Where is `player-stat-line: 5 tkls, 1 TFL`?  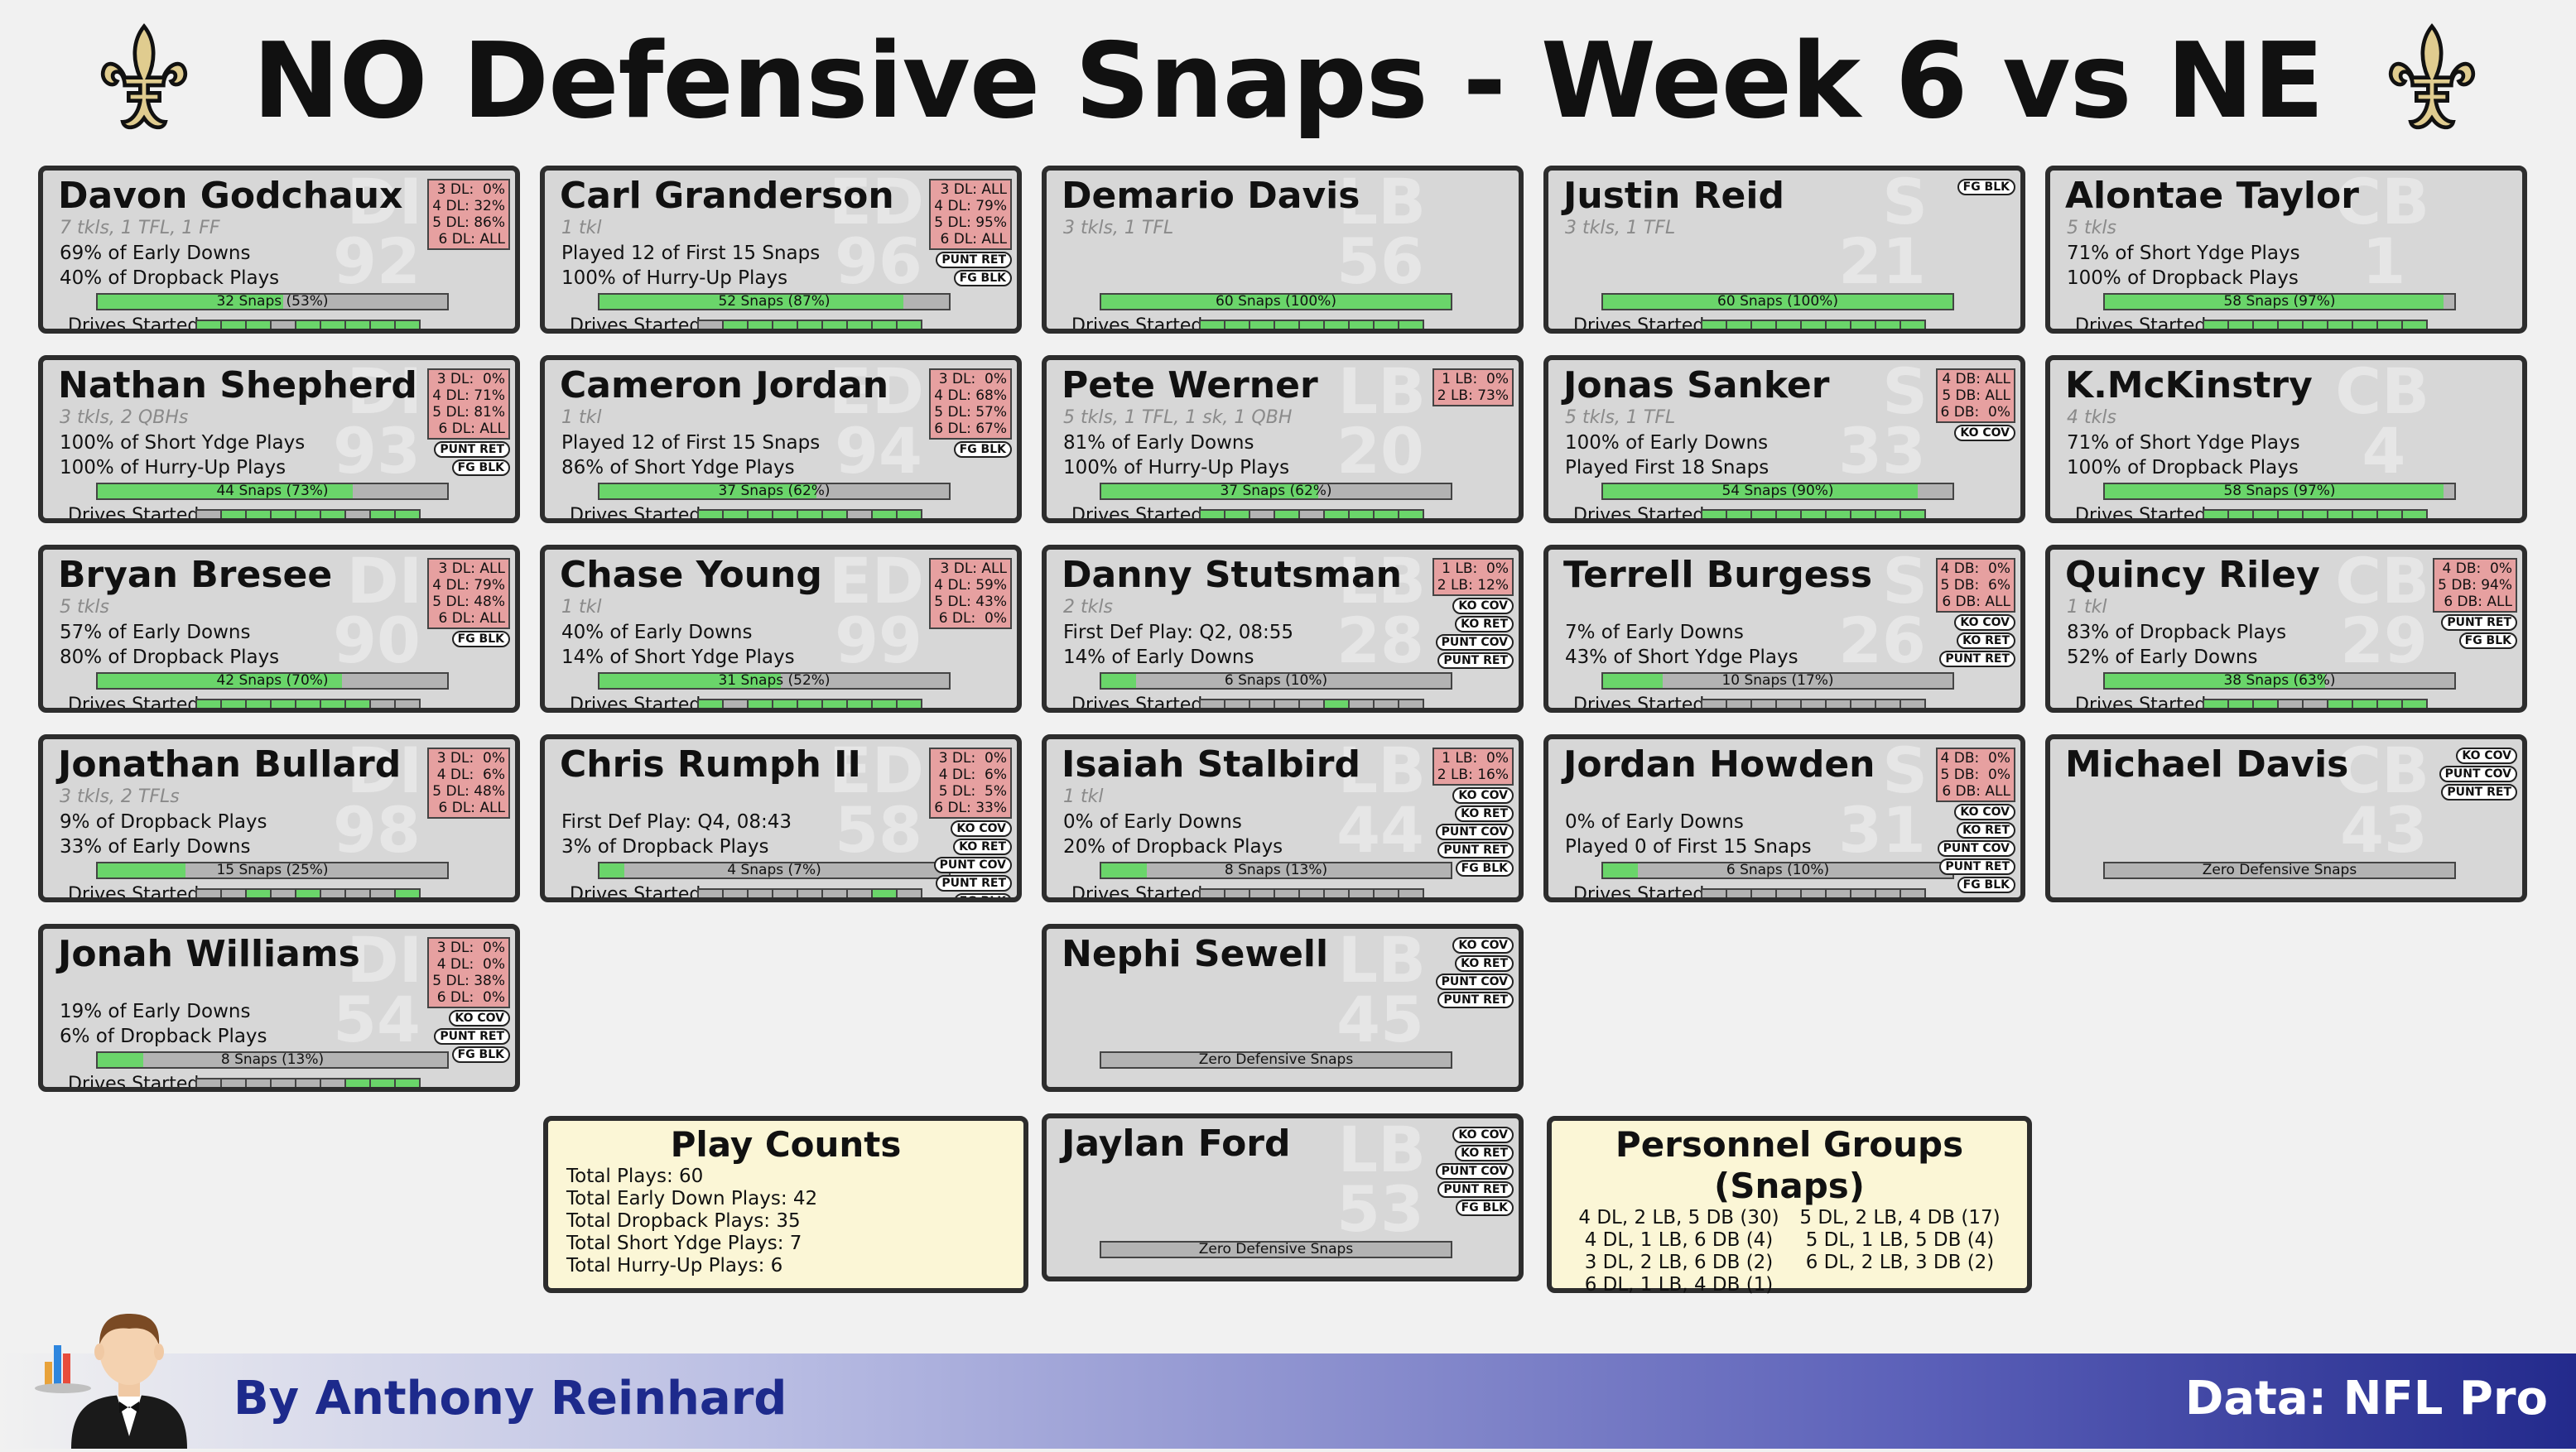 player-stat-line: 5 tkls, 1 TFL is located at coordinates (1620, 417).